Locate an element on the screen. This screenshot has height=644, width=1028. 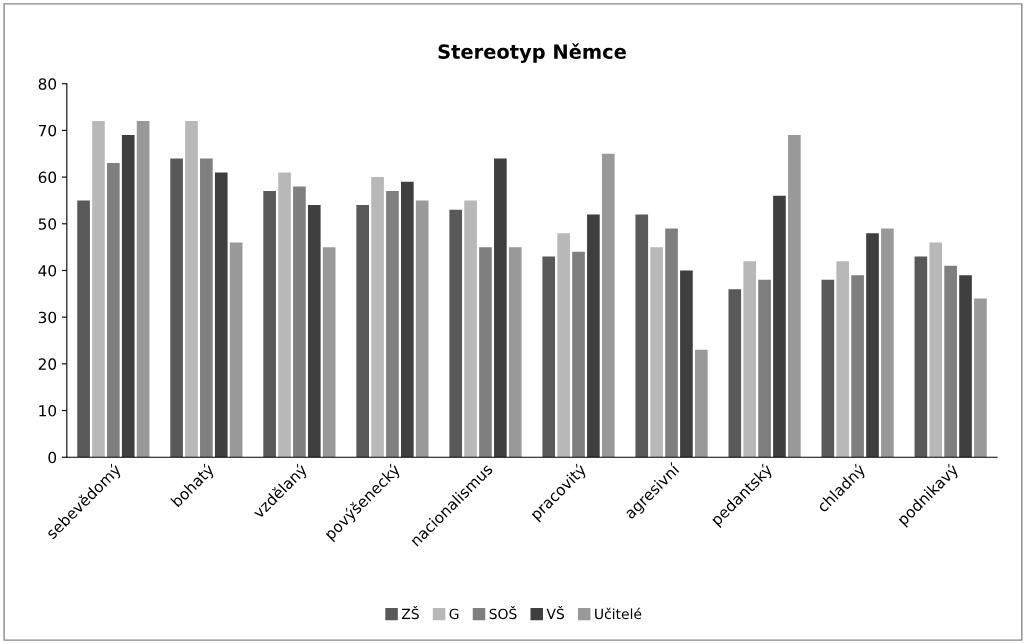
legend-label: Učitelé is located at coordinates (618, 613).